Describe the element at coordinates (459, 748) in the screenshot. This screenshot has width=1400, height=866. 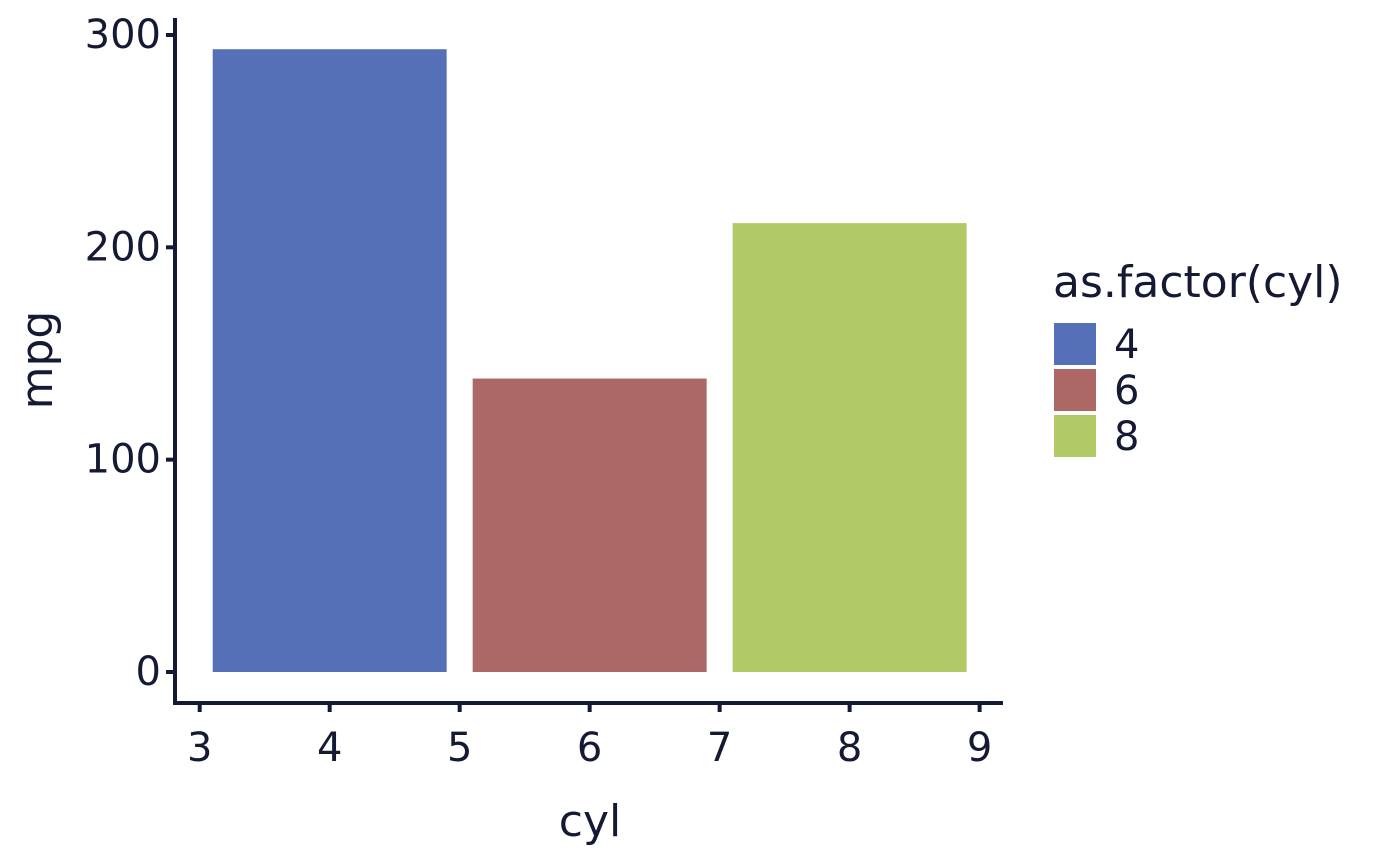
I see `x-tick-label: 5` at that location.